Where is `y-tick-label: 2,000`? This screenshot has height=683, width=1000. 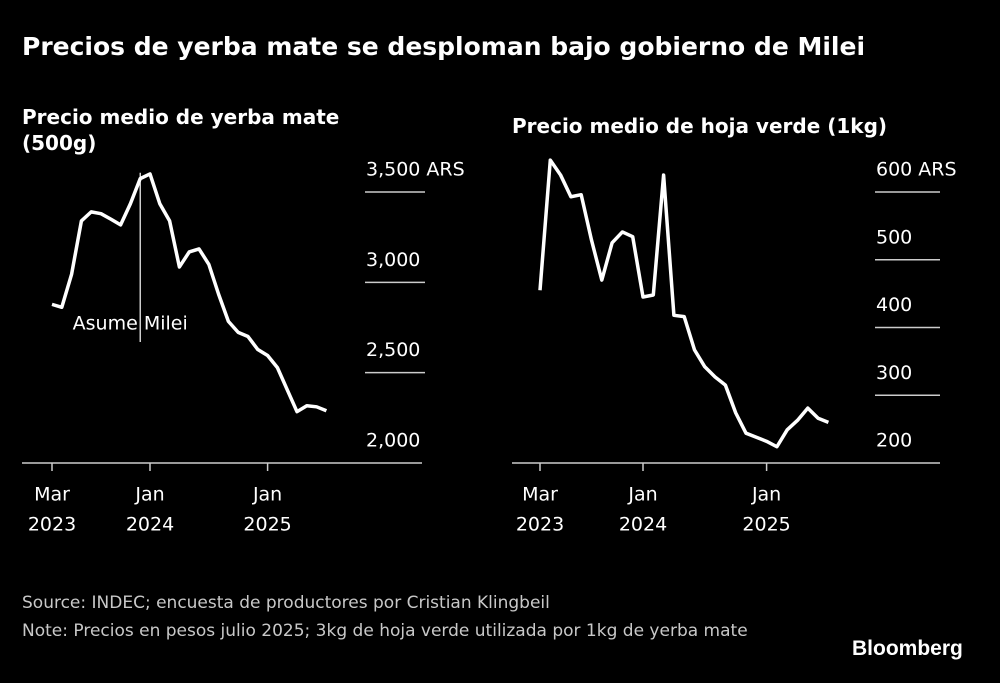
y-tick-label: 2,000 is located at coordinates (393, 441).